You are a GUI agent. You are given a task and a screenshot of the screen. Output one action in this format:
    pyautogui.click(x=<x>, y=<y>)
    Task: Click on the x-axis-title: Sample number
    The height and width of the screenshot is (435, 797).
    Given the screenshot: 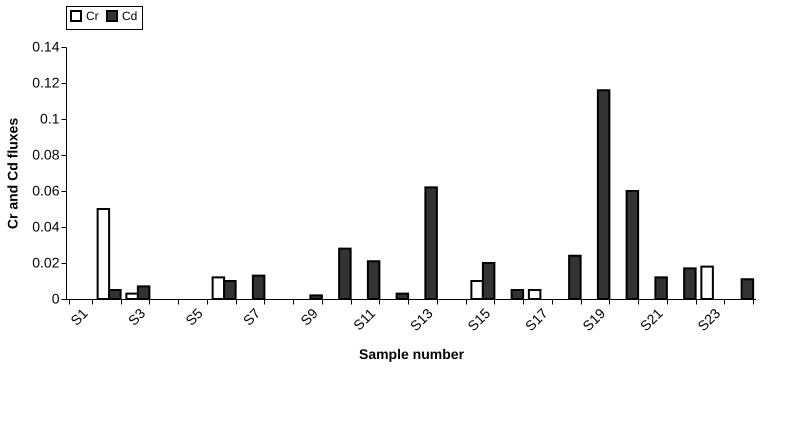 What is the action you would take?
    pyautogui.click(x=411, y=354)
    